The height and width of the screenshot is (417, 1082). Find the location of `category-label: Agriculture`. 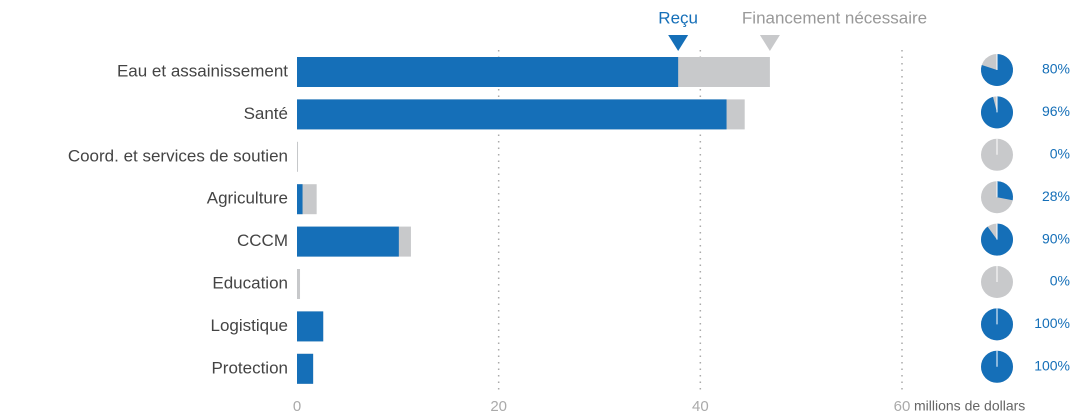

category-label: Agriculture is located at coordinates (247, 198).